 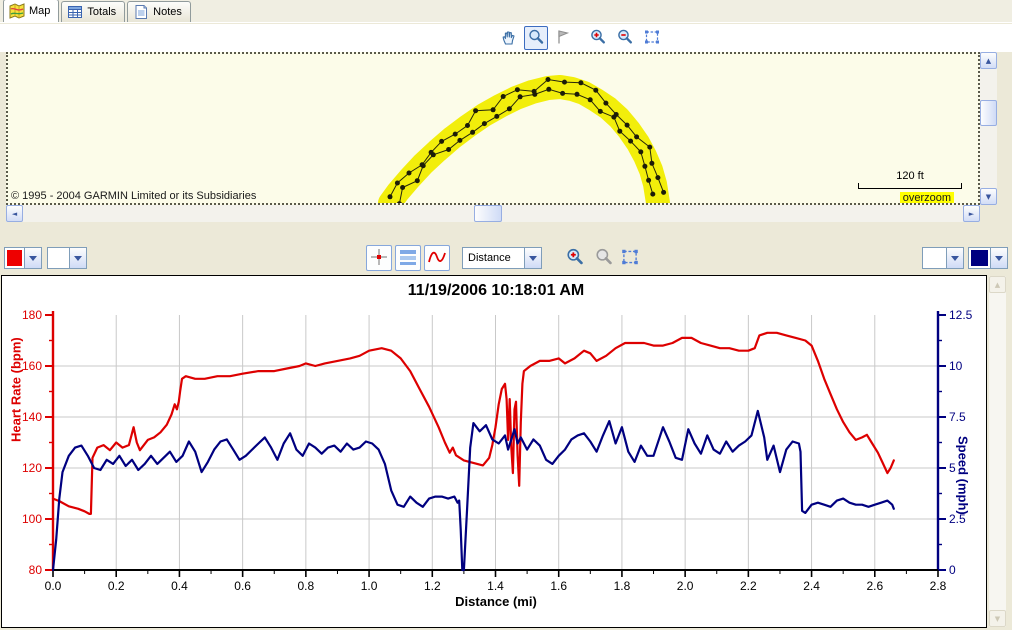 I want to click on map-zoom-in-button, so click(x=598, y=38).